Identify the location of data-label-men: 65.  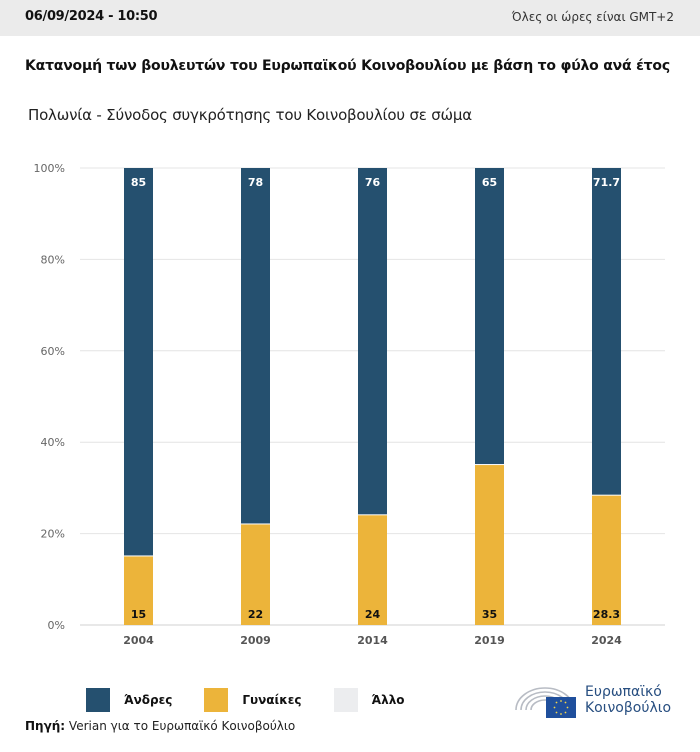
(489, 182).